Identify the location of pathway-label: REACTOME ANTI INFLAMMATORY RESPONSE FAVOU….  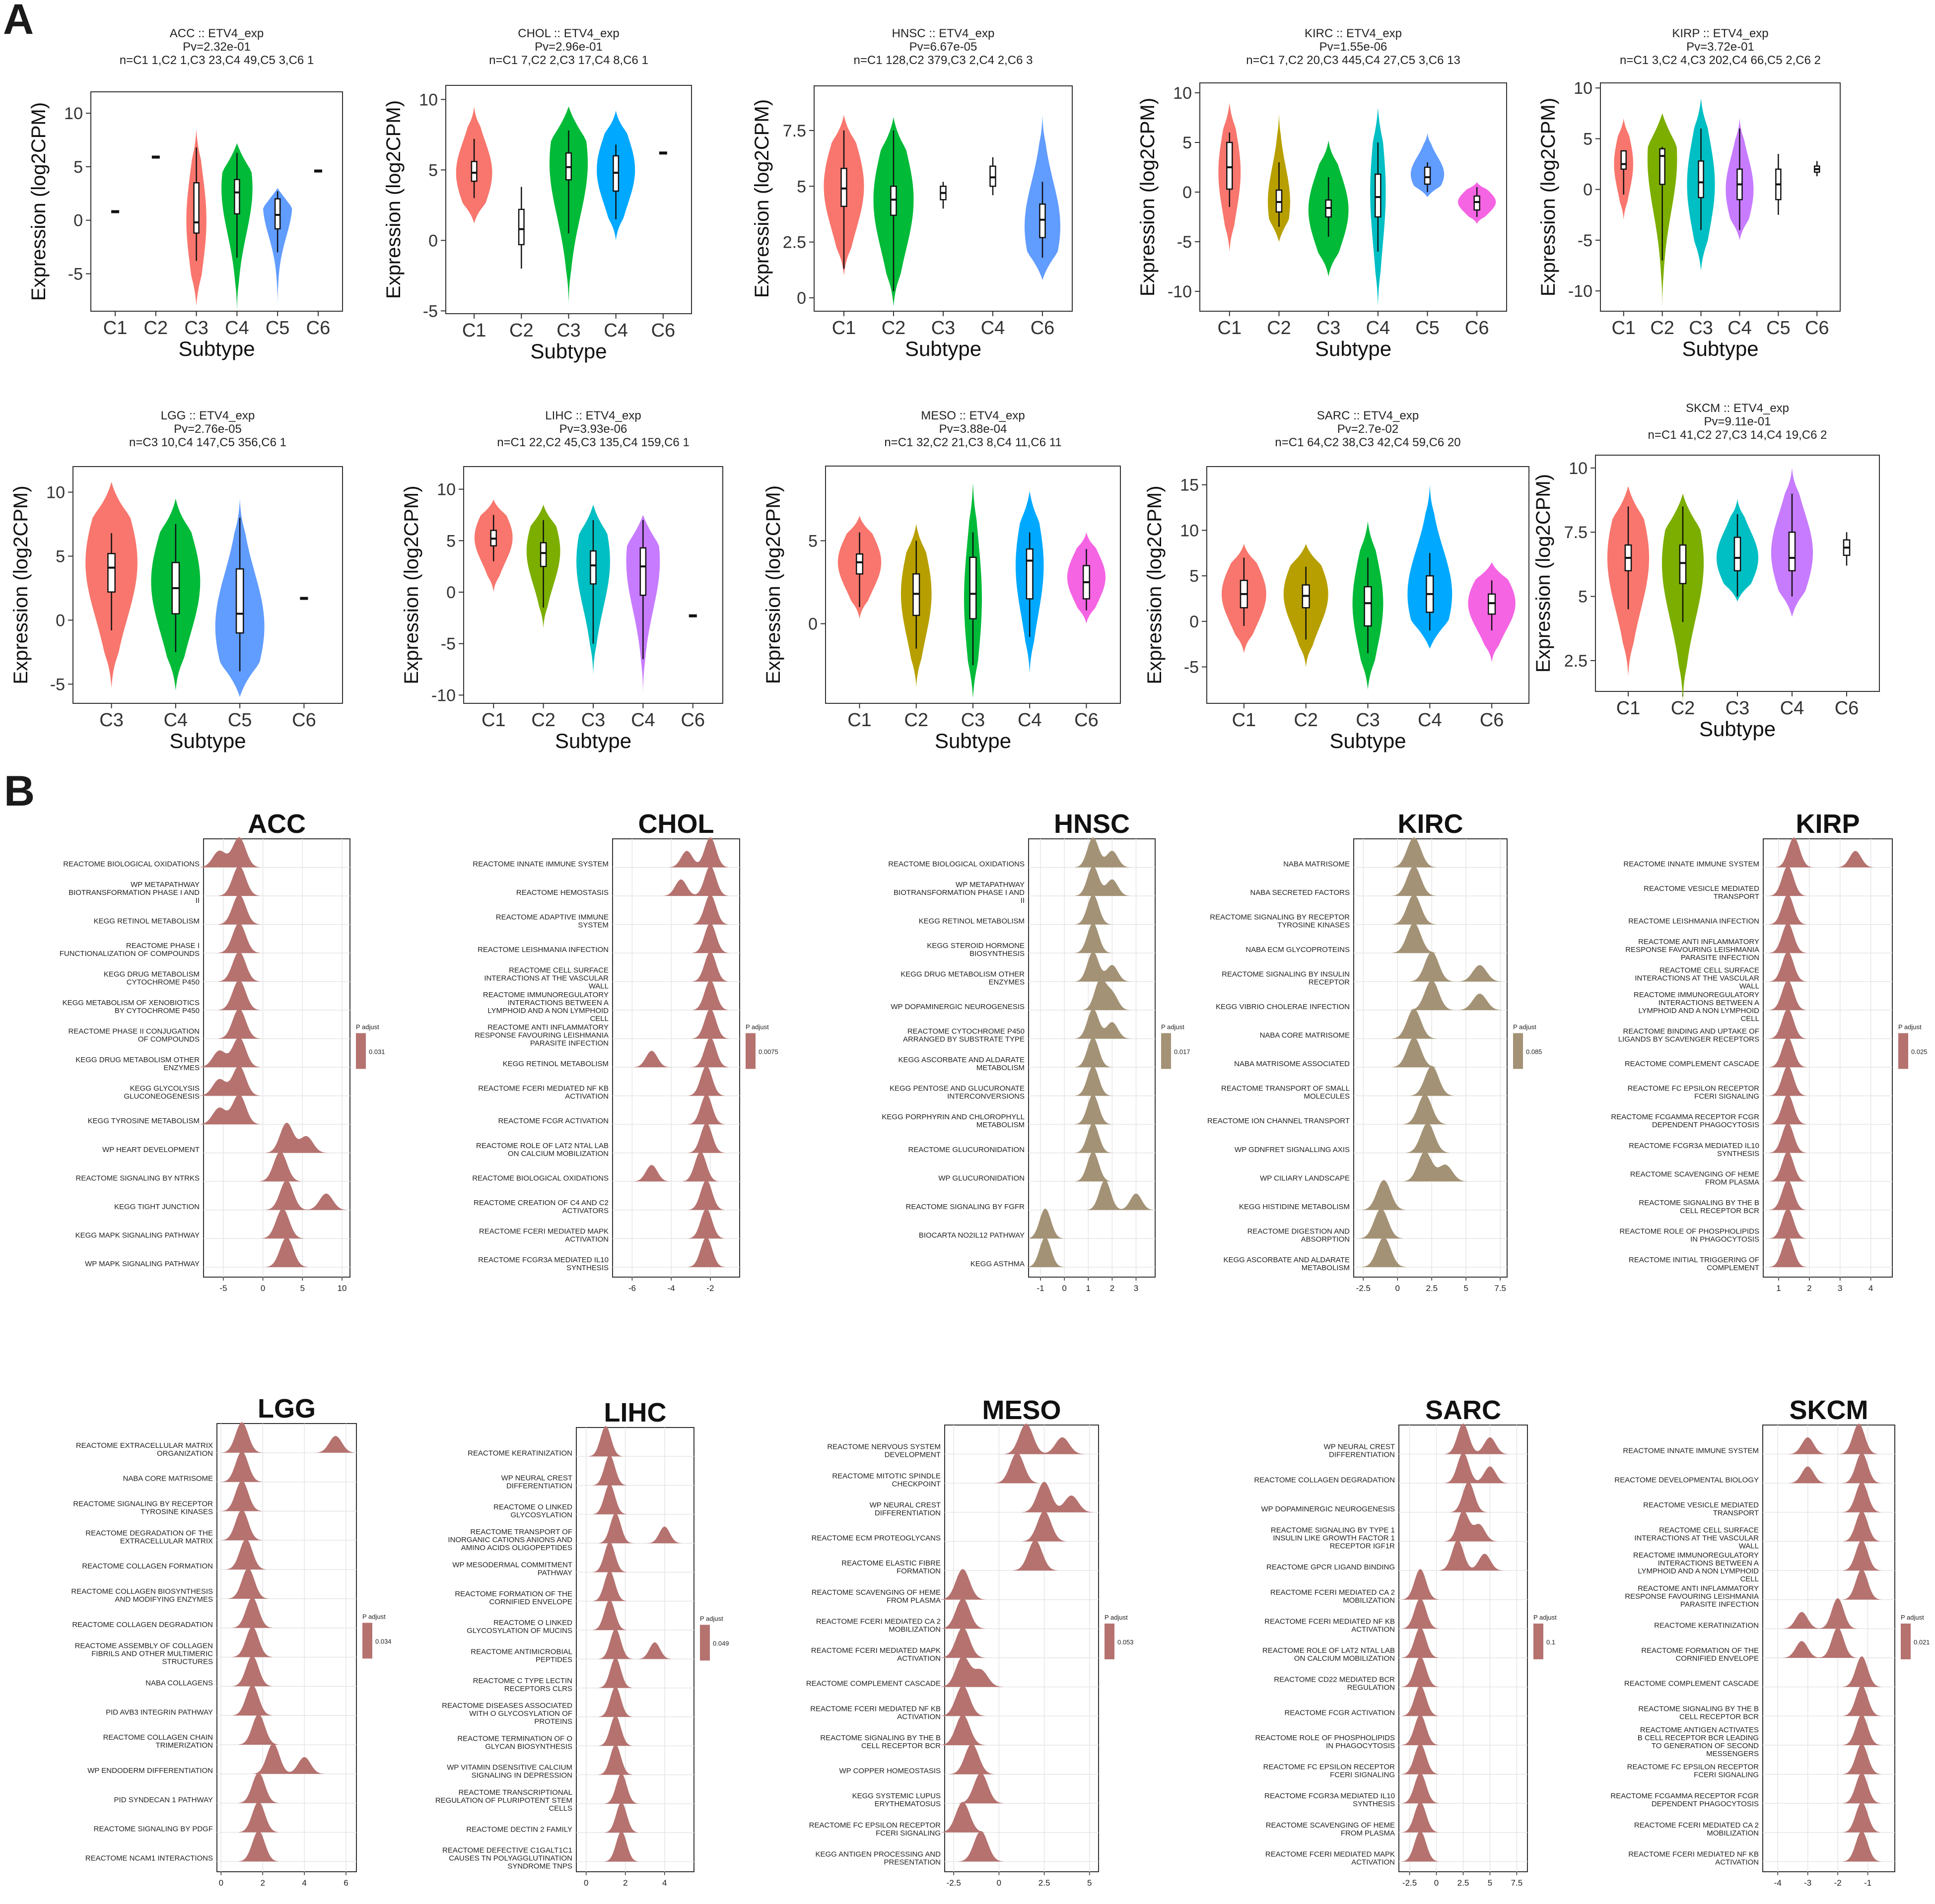
(1692, 1596).